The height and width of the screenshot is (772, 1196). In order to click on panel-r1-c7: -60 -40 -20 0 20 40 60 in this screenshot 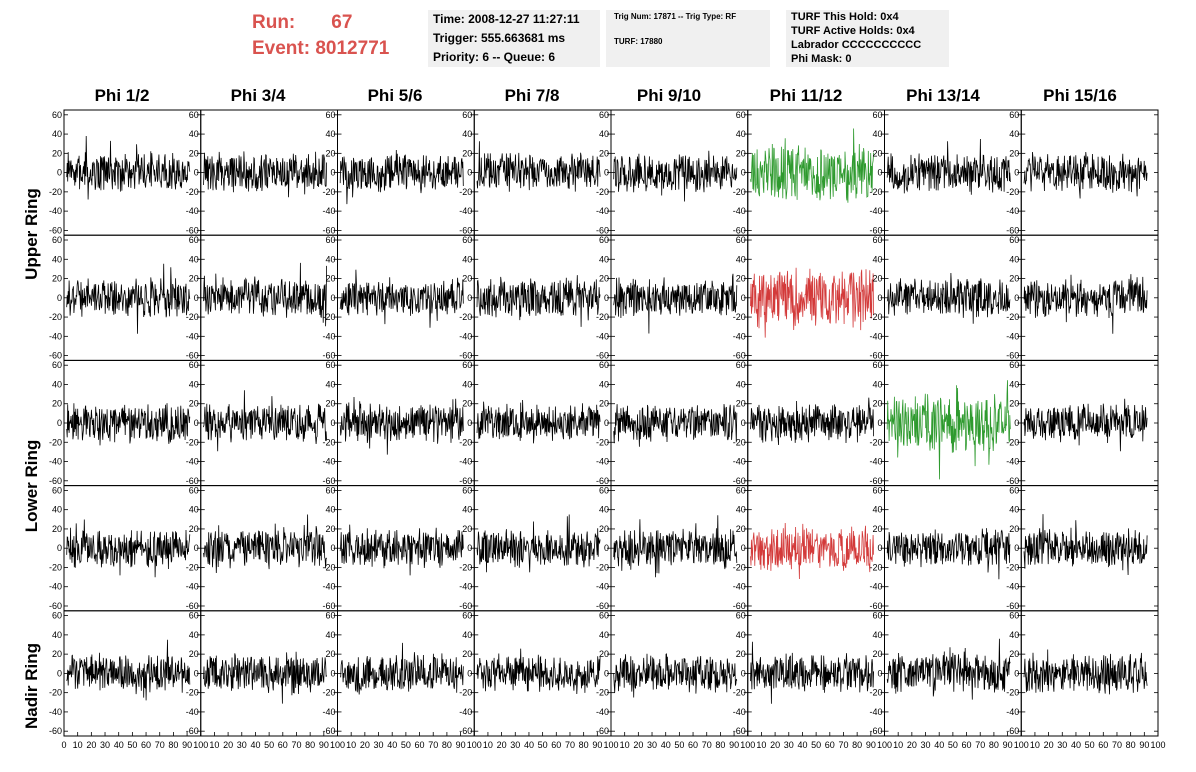, I will do `click(1082, 297)`.